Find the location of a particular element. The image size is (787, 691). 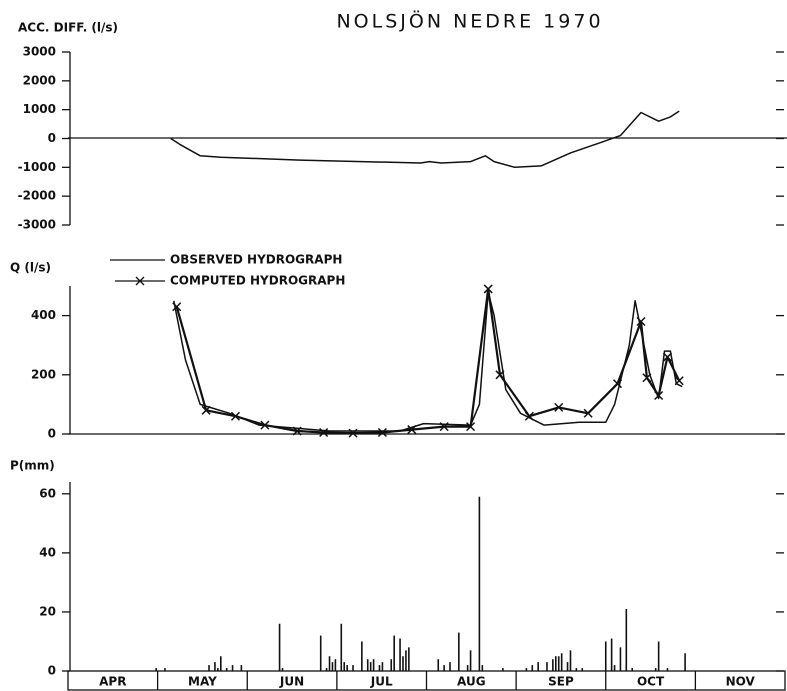

y-tick-label: 1000 is located at coordinates (39, 109).